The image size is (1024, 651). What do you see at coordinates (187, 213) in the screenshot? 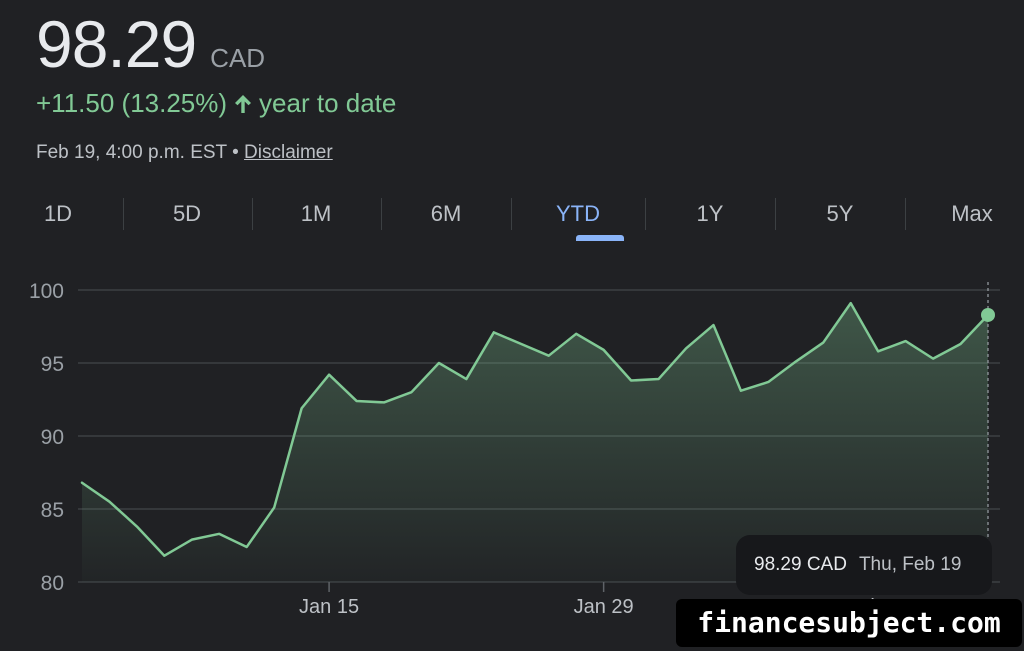
I see `tab-5d: 5D` at bounding box center [187, 213].